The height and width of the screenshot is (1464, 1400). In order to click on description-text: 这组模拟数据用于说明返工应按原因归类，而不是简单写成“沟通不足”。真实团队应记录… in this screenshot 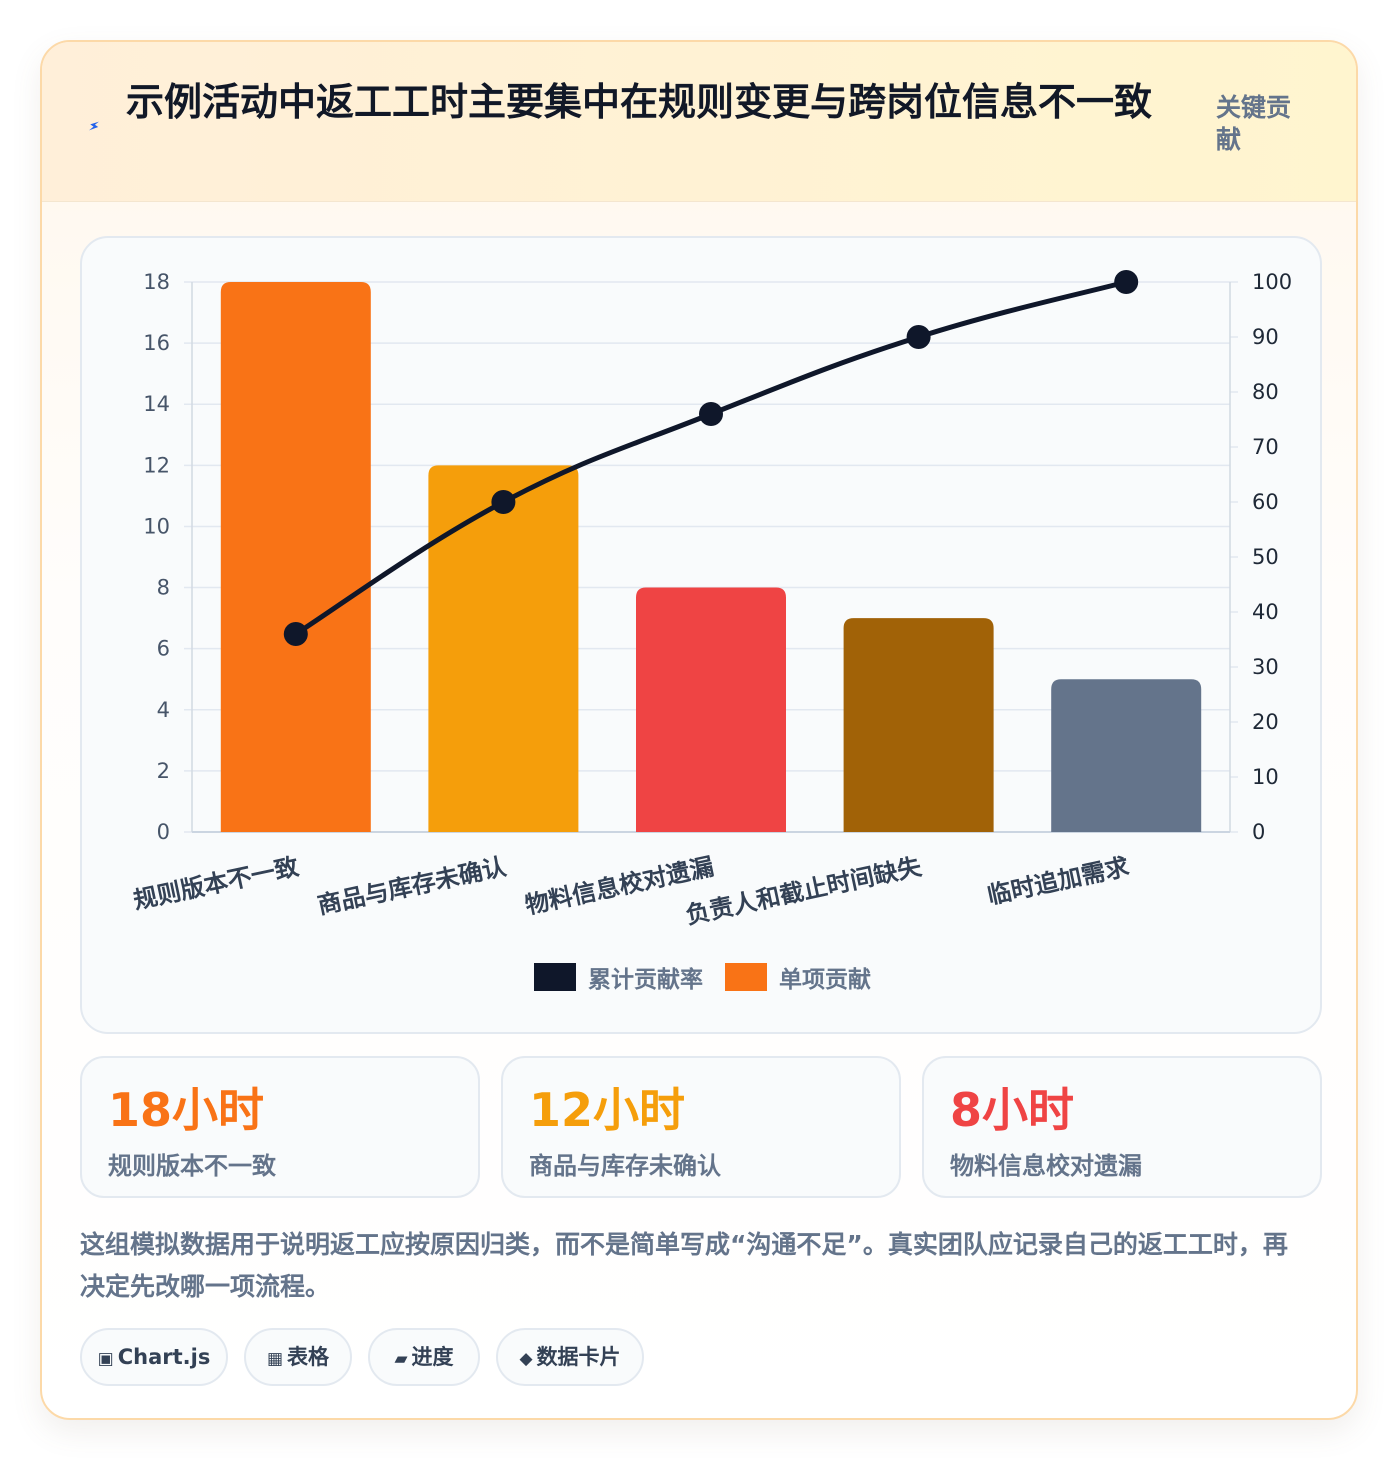, I will do `click(684, 1265)`.